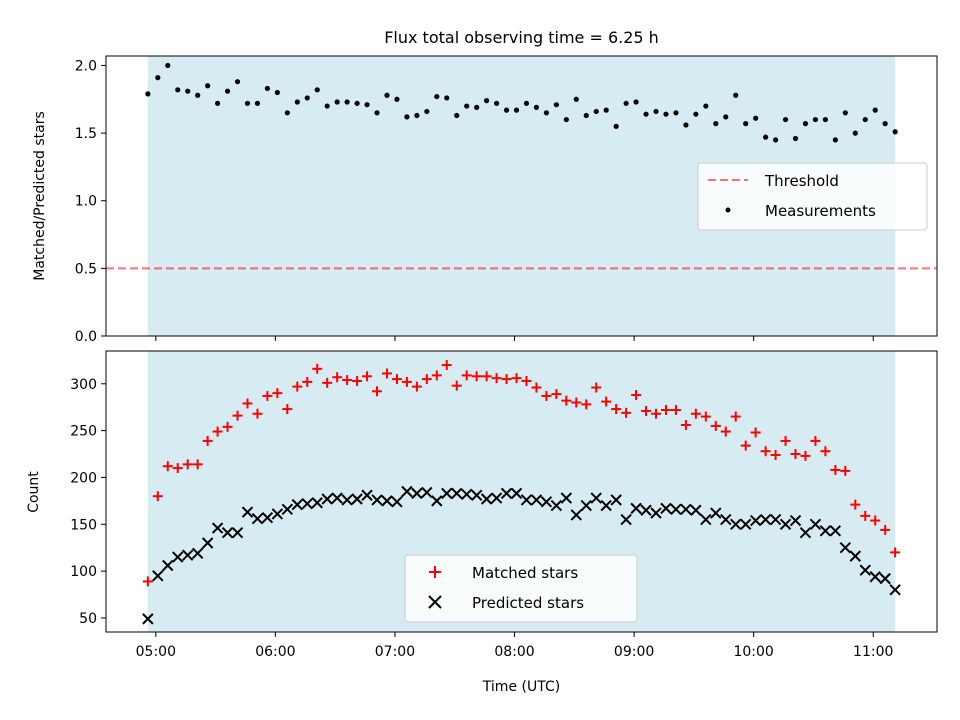 The image size is (960, 720). What do you see at coordinates (514, 646) in the screenshot?
I see `bottom-x-axis: 05:00 06:00 07:00 08:00 09:00 10:00 11:00` at bounding box center [514, 646].